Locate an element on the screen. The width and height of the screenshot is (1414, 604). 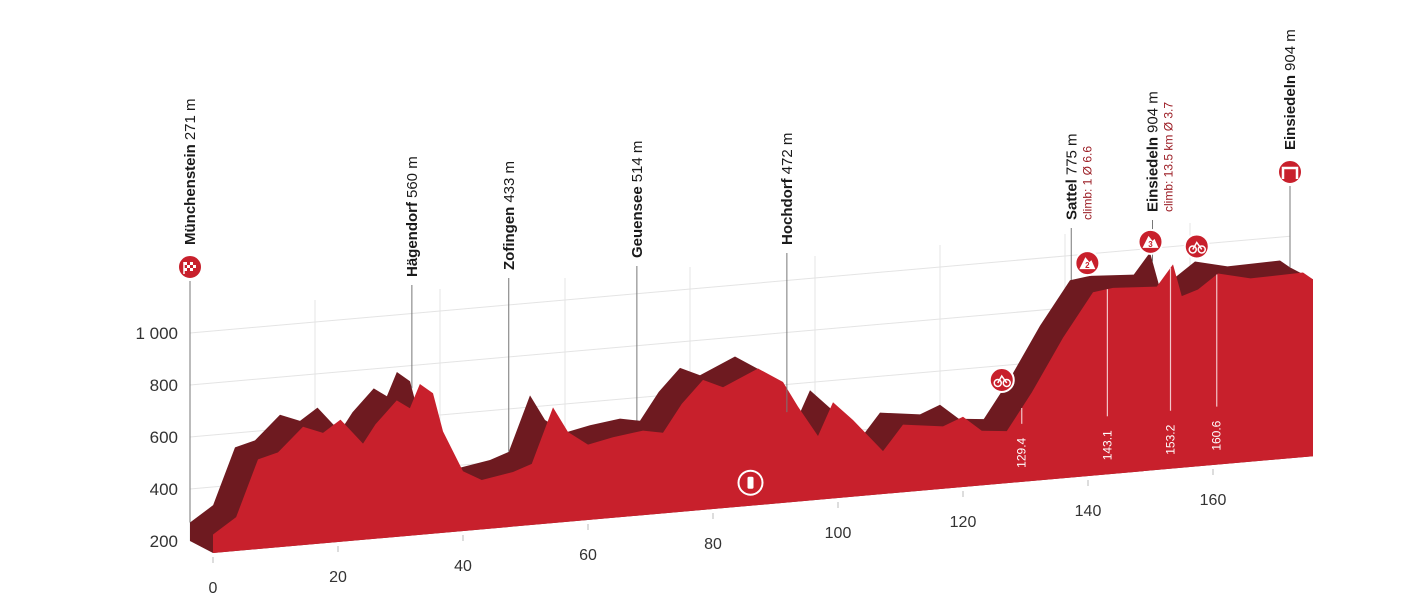
feed-icon is located at coordinates (750, 482).